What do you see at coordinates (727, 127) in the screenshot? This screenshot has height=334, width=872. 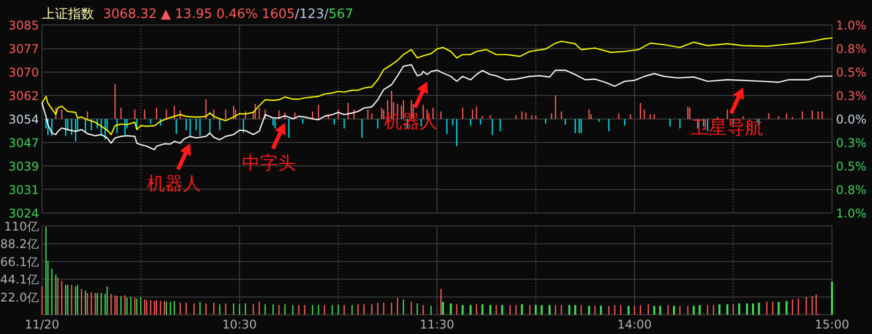 I see `annotation: 卫星导航` at bounding box center [727, 127].